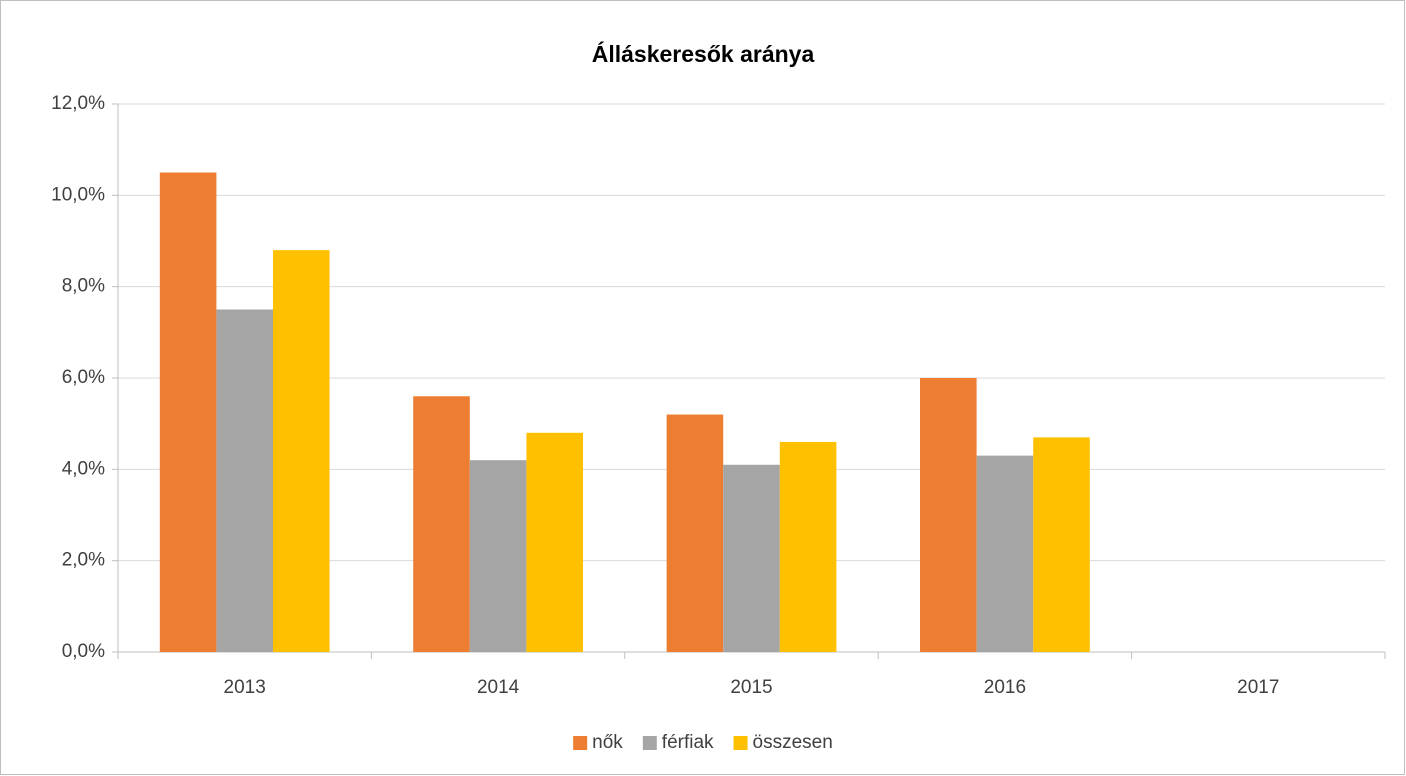  What do you see at coordinates (83, 651) in the screenshot?
I see `y-tick-label: 0,0%` at bounding box center [83, 651].